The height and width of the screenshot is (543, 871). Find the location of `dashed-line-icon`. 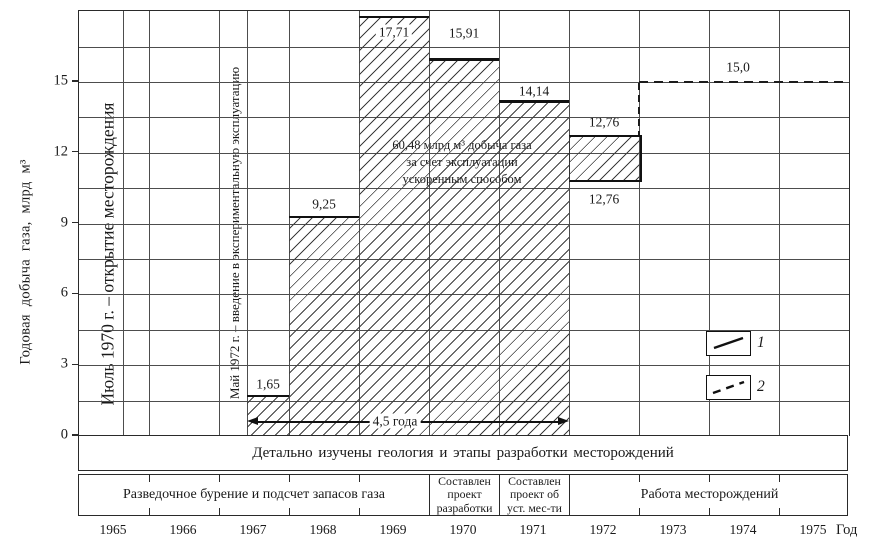

dashed-line-icon is located at coordinates (728, 387).